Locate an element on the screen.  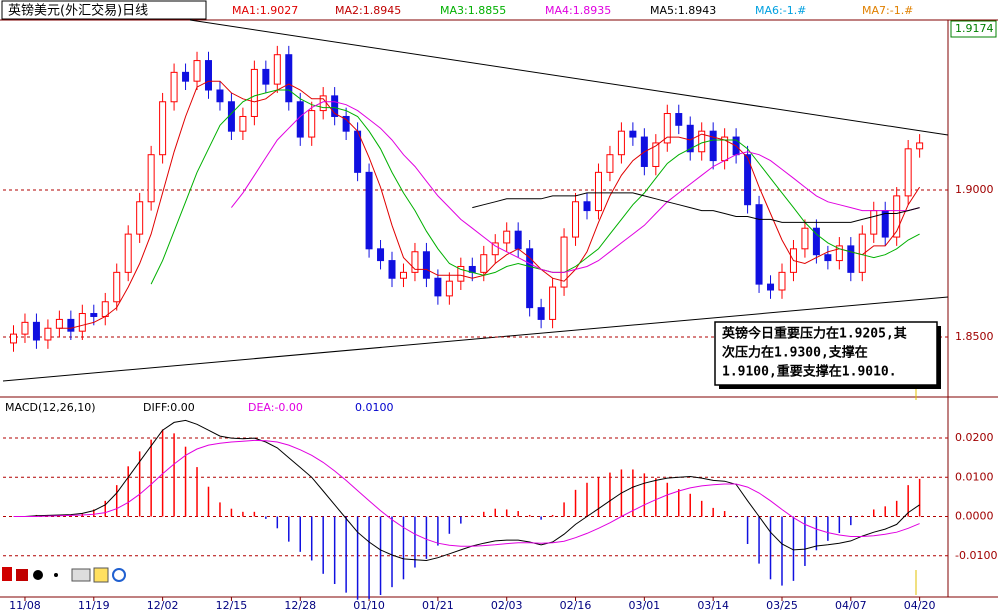
x-tick-label: 02/16 is located at coordinates (576, 605).